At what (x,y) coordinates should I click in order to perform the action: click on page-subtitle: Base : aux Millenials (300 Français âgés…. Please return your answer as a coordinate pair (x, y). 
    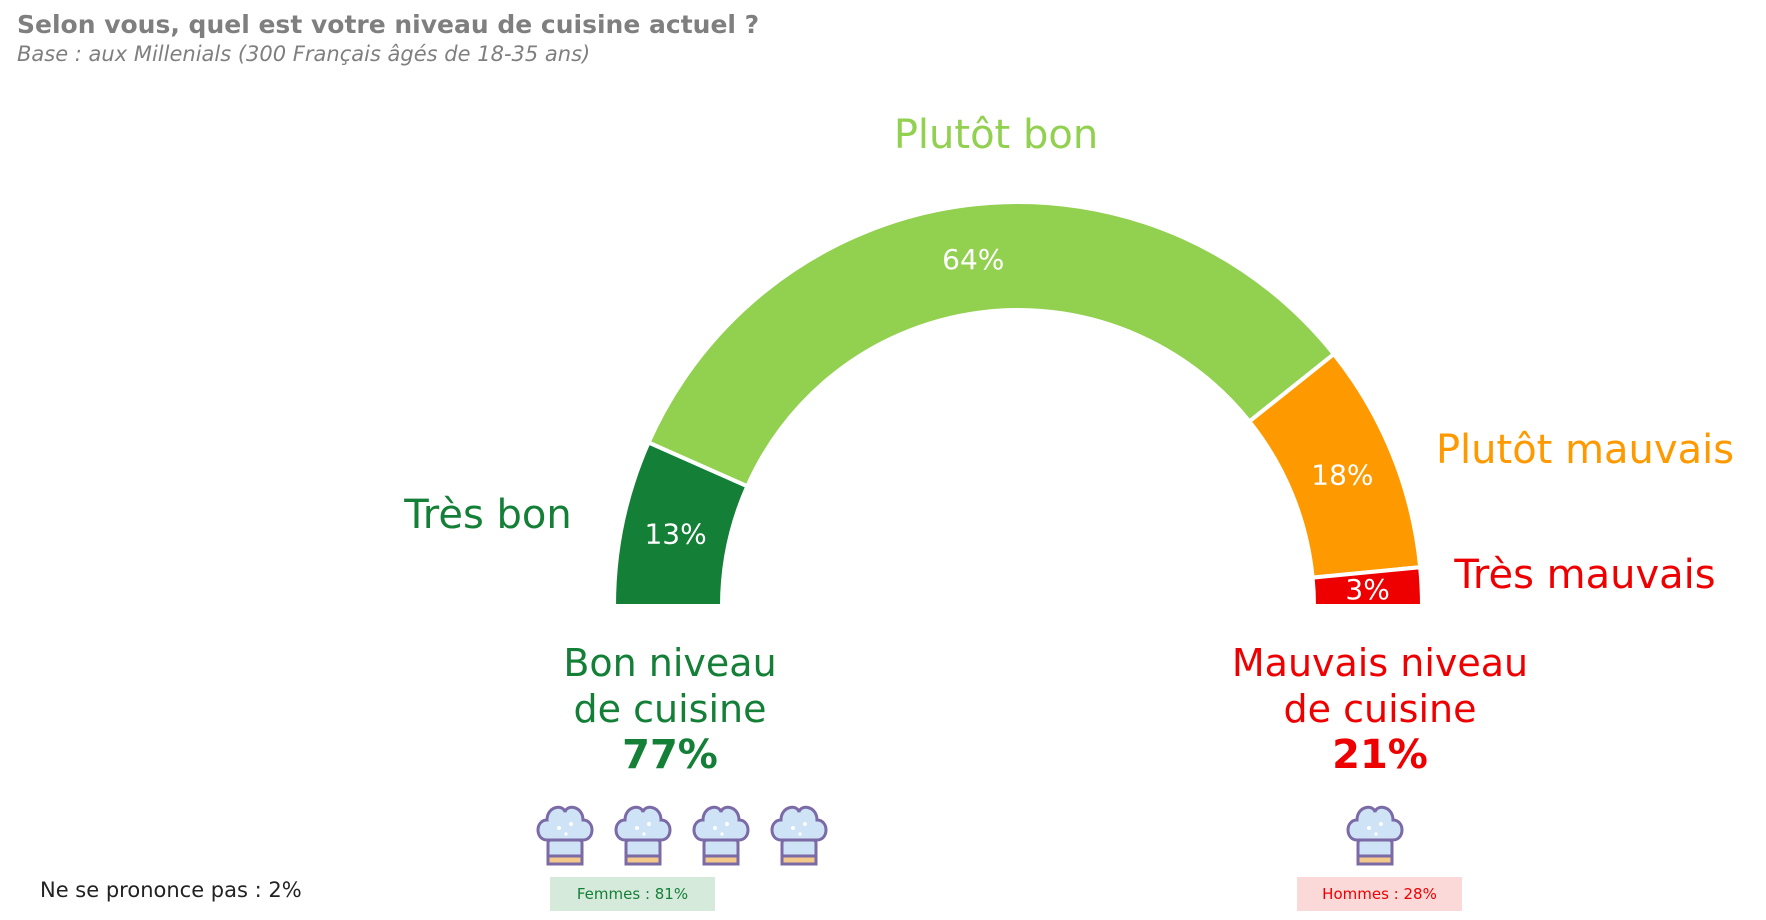
    Looking at the image, I should click on (304, 54).